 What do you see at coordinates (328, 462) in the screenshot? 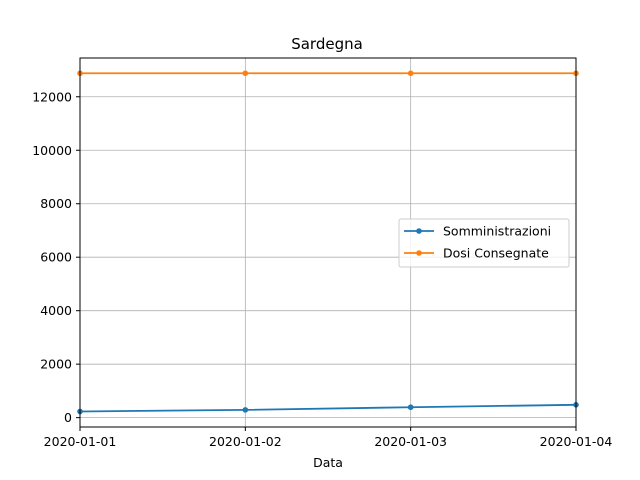
I see `x-axis-label: Data` at bounding box center [328, 462].